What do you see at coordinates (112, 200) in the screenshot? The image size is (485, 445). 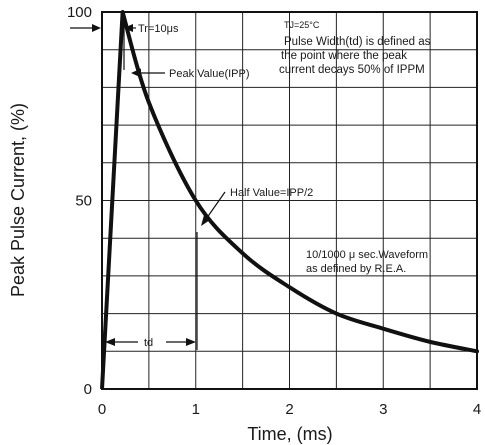 I see `rise-line` at bounding box center [112, 200].